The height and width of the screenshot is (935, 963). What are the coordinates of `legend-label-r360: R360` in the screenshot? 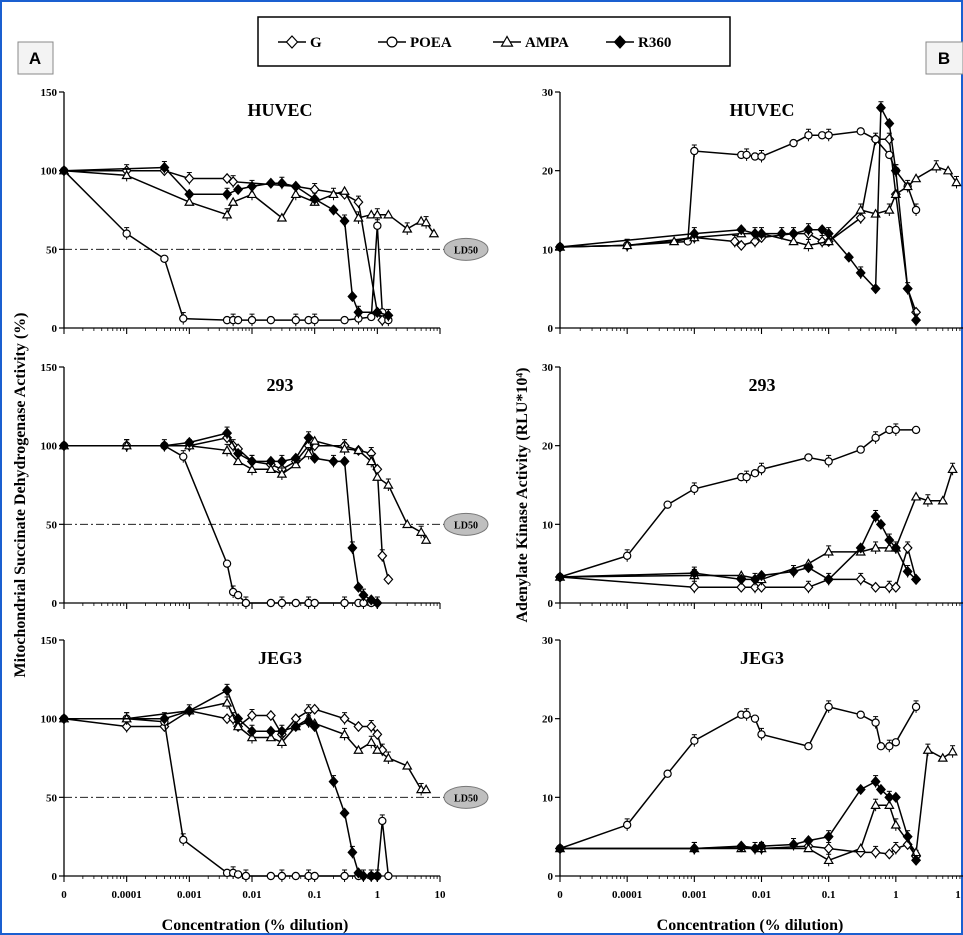 It's located at (654, 43).